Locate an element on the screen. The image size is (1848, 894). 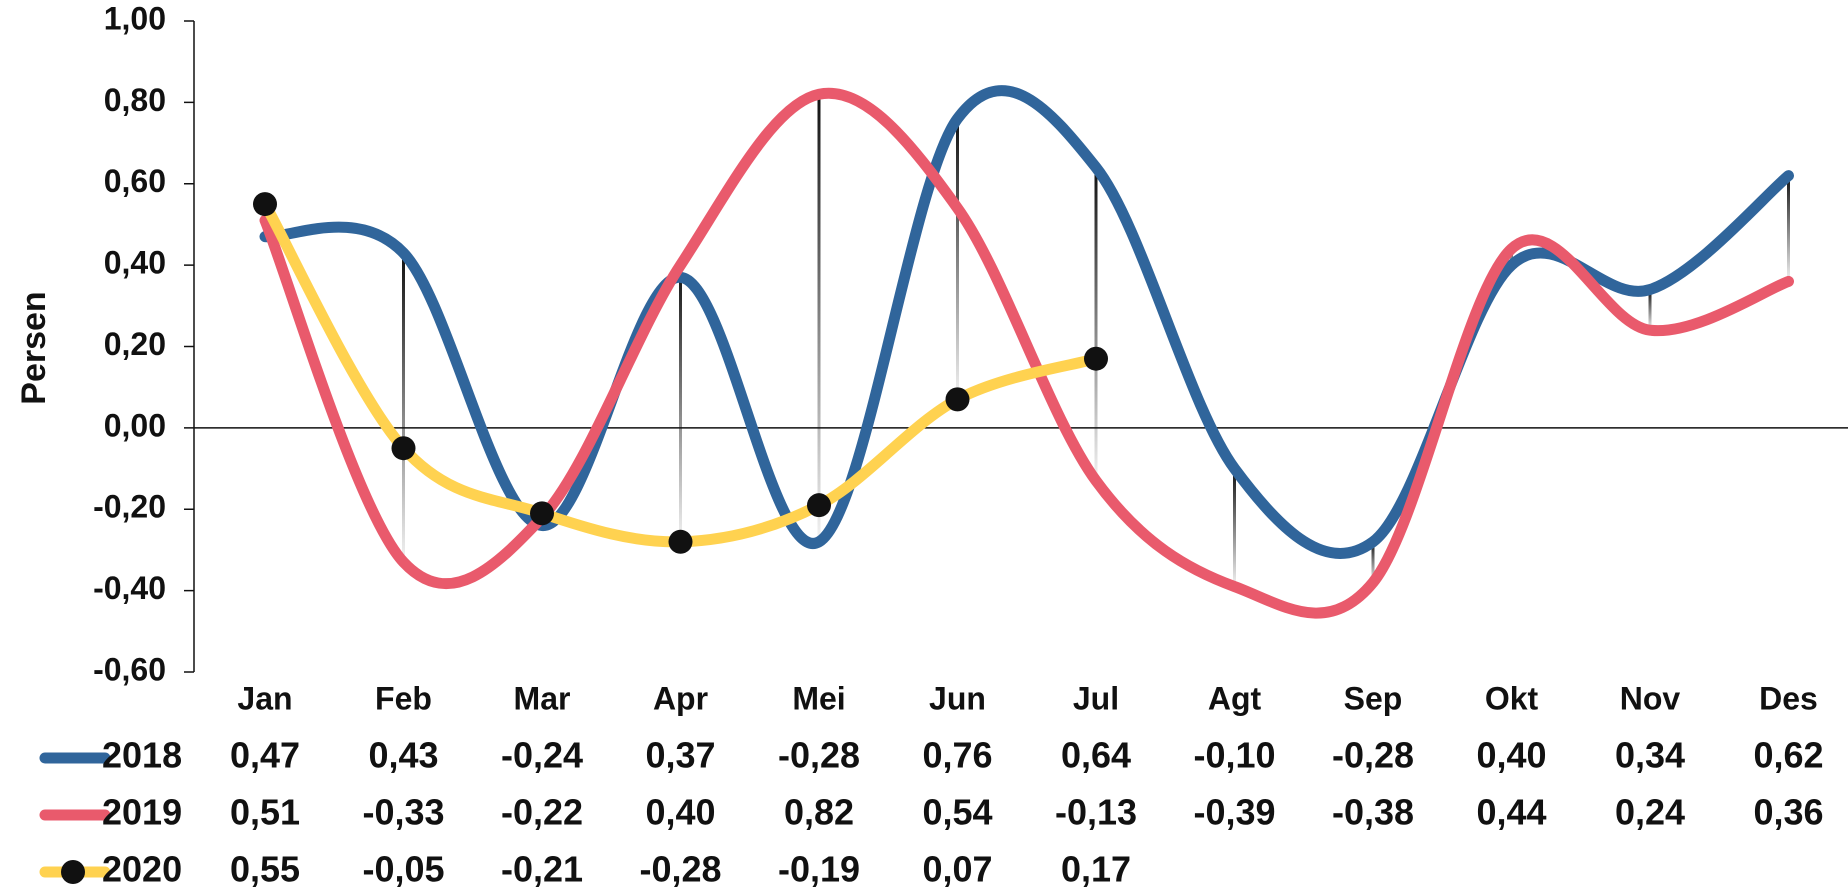
y-tick-label: 0,00 is located at coordinates (135, 425).